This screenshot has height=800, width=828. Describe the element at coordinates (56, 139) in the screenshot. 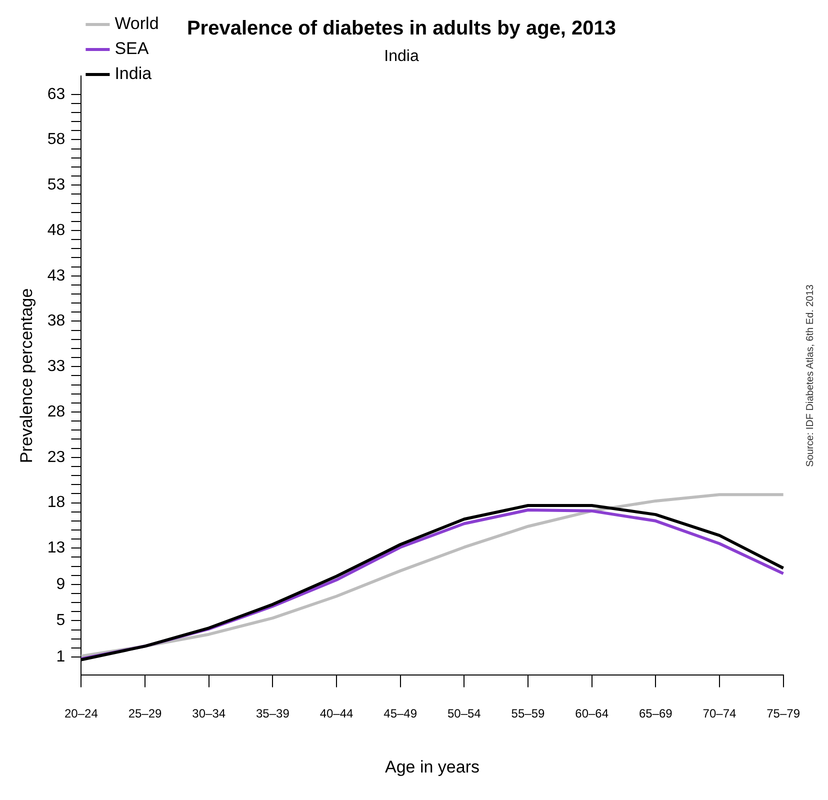

I see `y-tick-label: 58` at that location.